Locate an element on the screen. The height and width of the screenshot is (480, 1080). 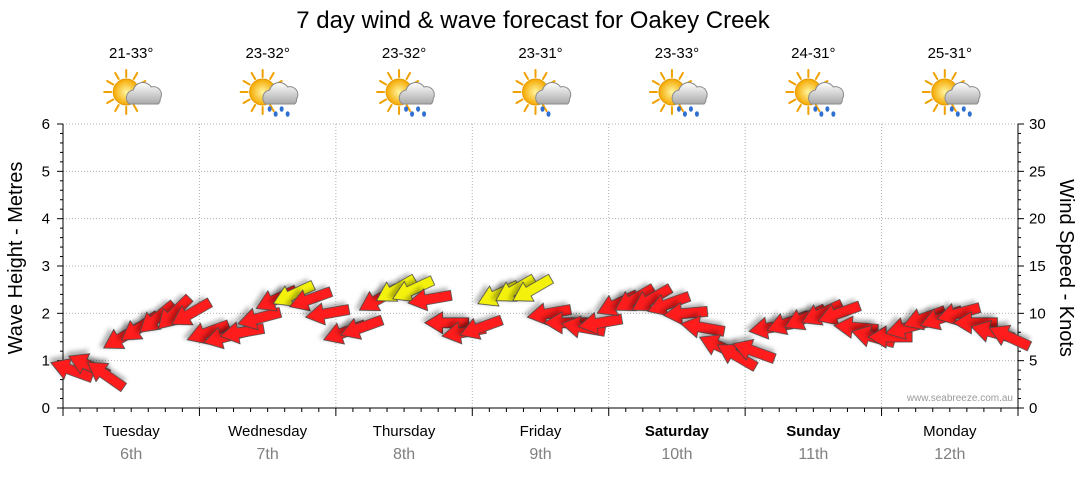
y-axis-right-label: Wind Speed - Knots is located at coordinates (1066, 268).